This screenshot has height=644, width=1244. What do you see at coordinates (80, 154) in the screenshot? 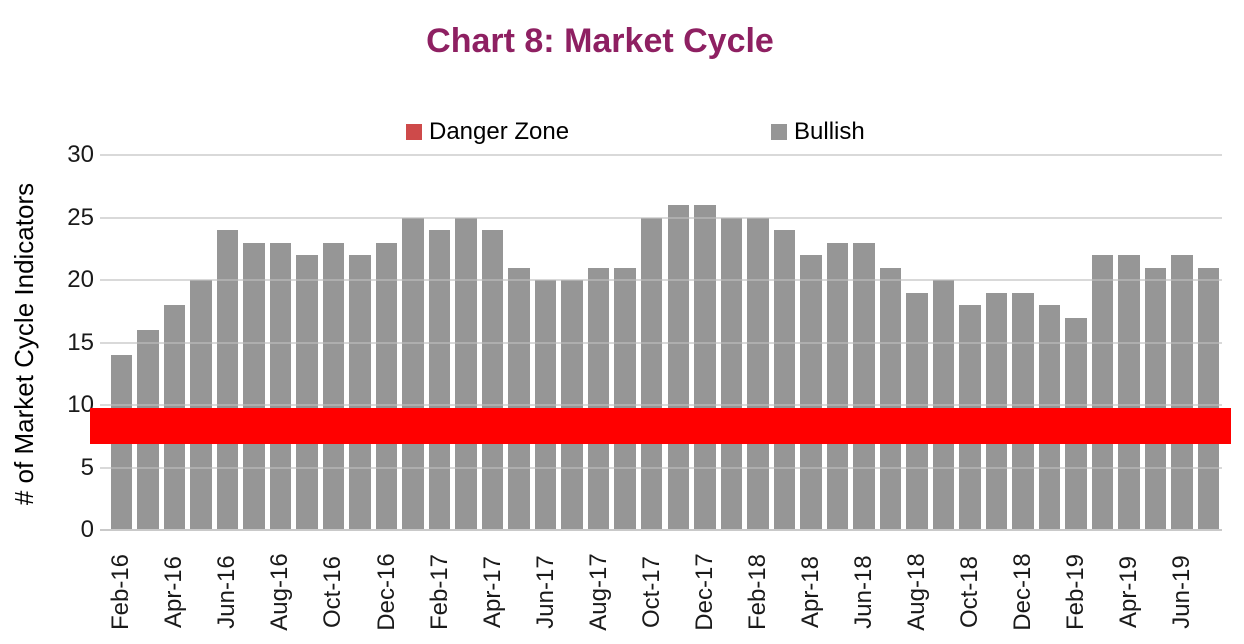
I see `y-tick-label: 30` at bounding box center [80, 154].